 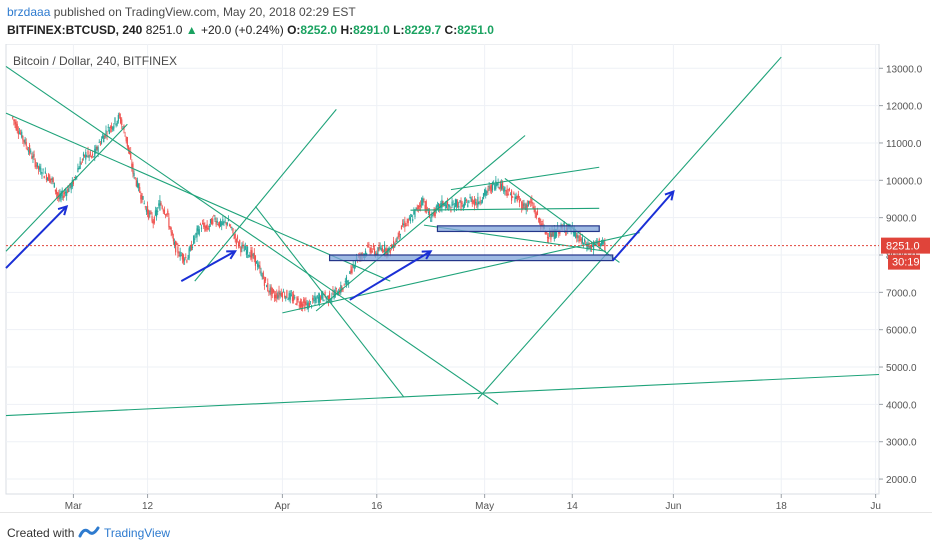 What do you see at coordinates (466, 531) in the screenshot?
I see `footer: Created with TradingView` at bounding box center [466, 531].